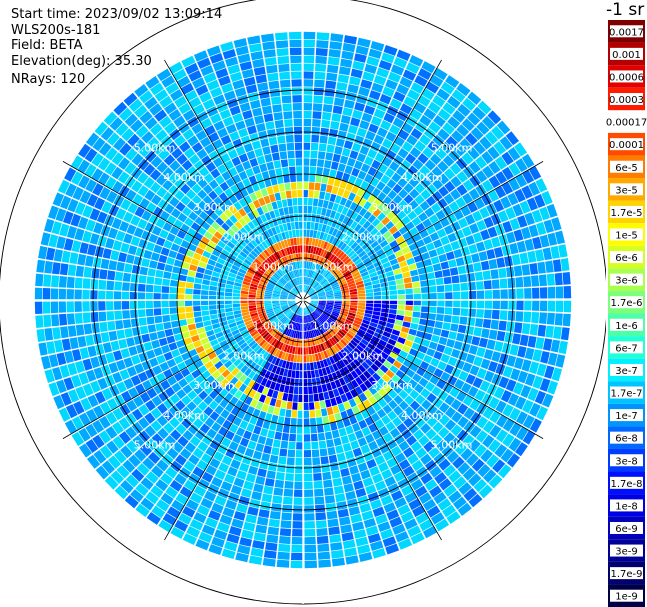 This screenshot has height=607, width=647. I want to click on range-ring-label: 4.00km, so click(422, 415).